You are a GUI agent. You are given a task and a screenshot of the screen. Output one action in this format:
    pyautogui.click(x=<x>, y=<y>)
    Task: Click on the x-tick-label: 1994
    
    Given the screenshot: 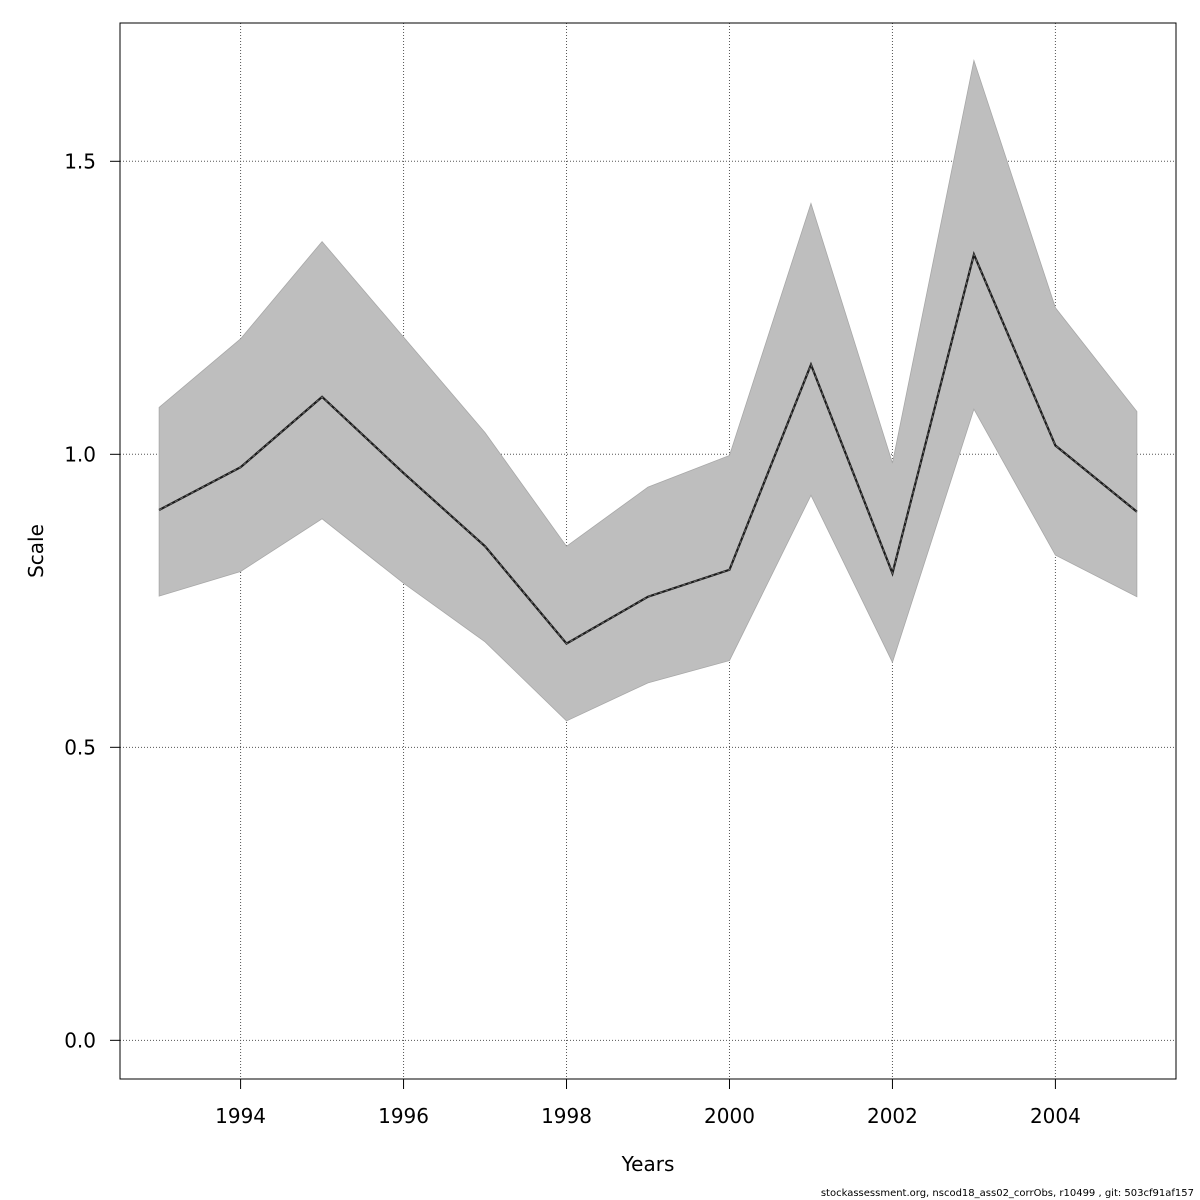 What is the action you would take?
    pyautogui.click(x=240, y=1116)
    